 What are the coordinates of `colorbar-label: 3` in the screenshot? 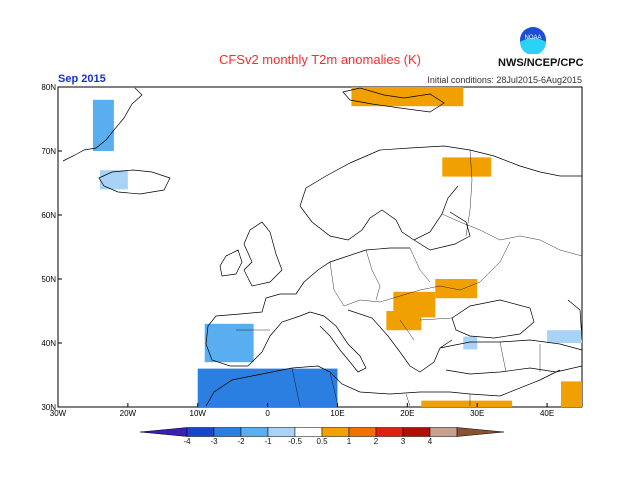 It's located at (403, 441).